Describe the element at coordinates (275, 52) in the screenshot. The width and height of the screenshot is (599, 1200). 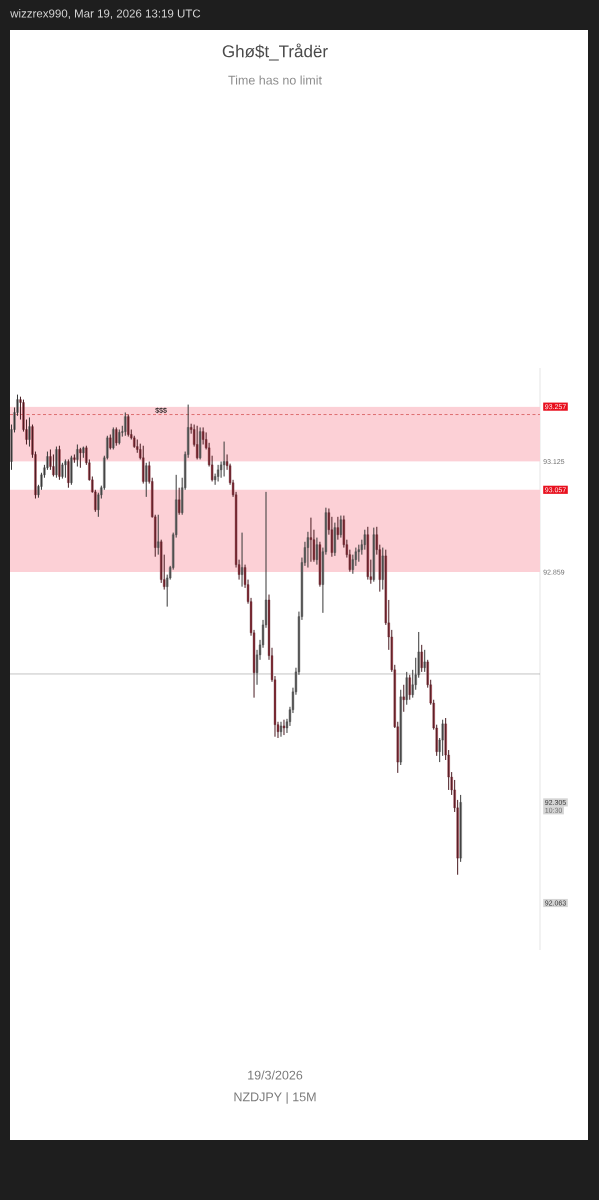
I see `chart-title: Ghø$t_Trådër` at that location.